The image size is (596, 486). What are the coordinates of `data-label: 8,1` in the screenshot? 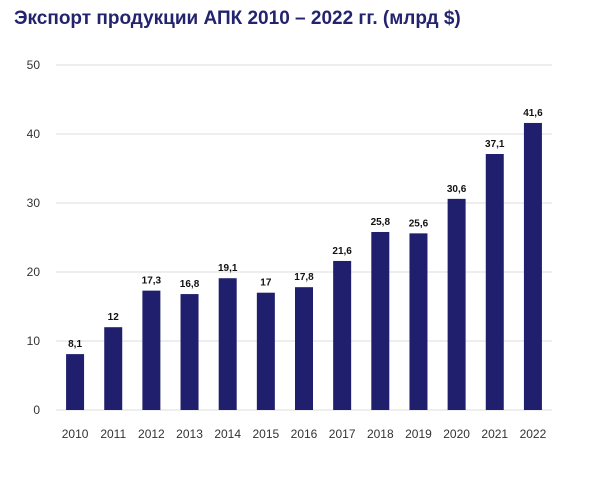 It's located at (75, 344).